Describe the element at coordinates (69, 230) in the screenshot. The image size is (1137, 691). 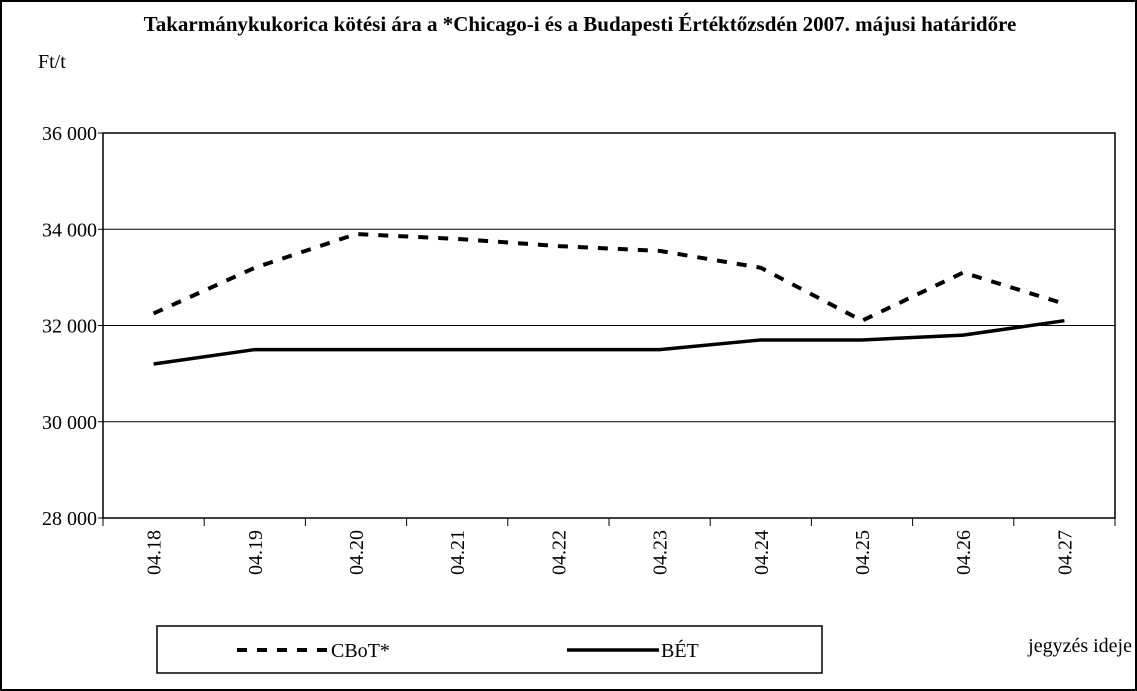
I see `y-tick-label: 34 000` at that location.